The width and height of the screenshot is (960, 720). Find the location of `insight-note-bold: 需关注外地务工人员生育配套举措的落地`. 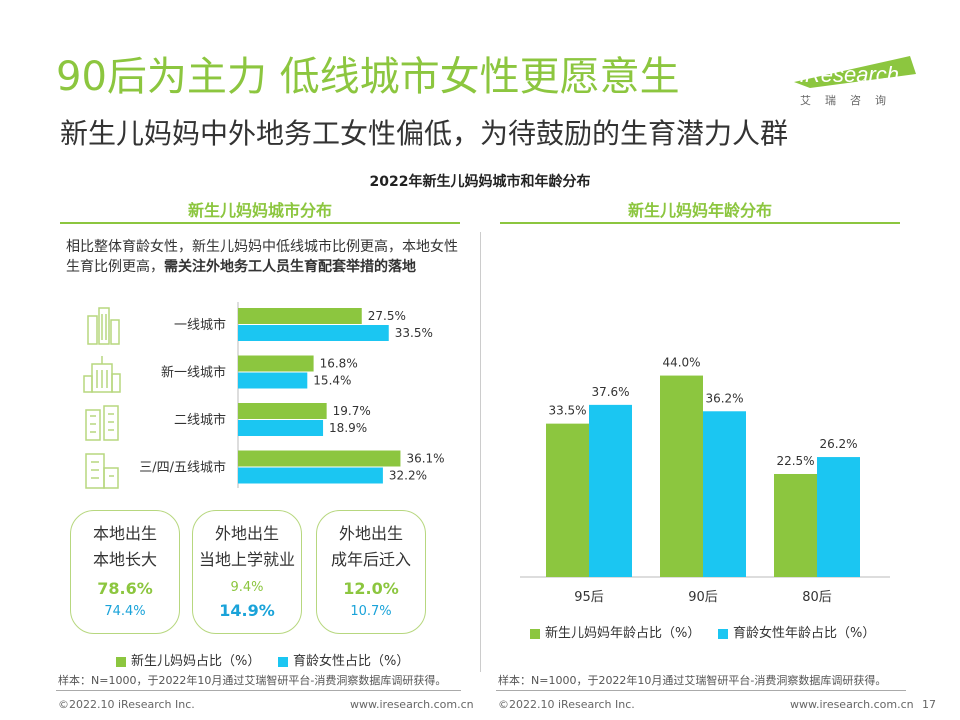

insight-note-bold: 需关注外地务工人员生育配套举措的落地 is located at coordinates (290, 267).